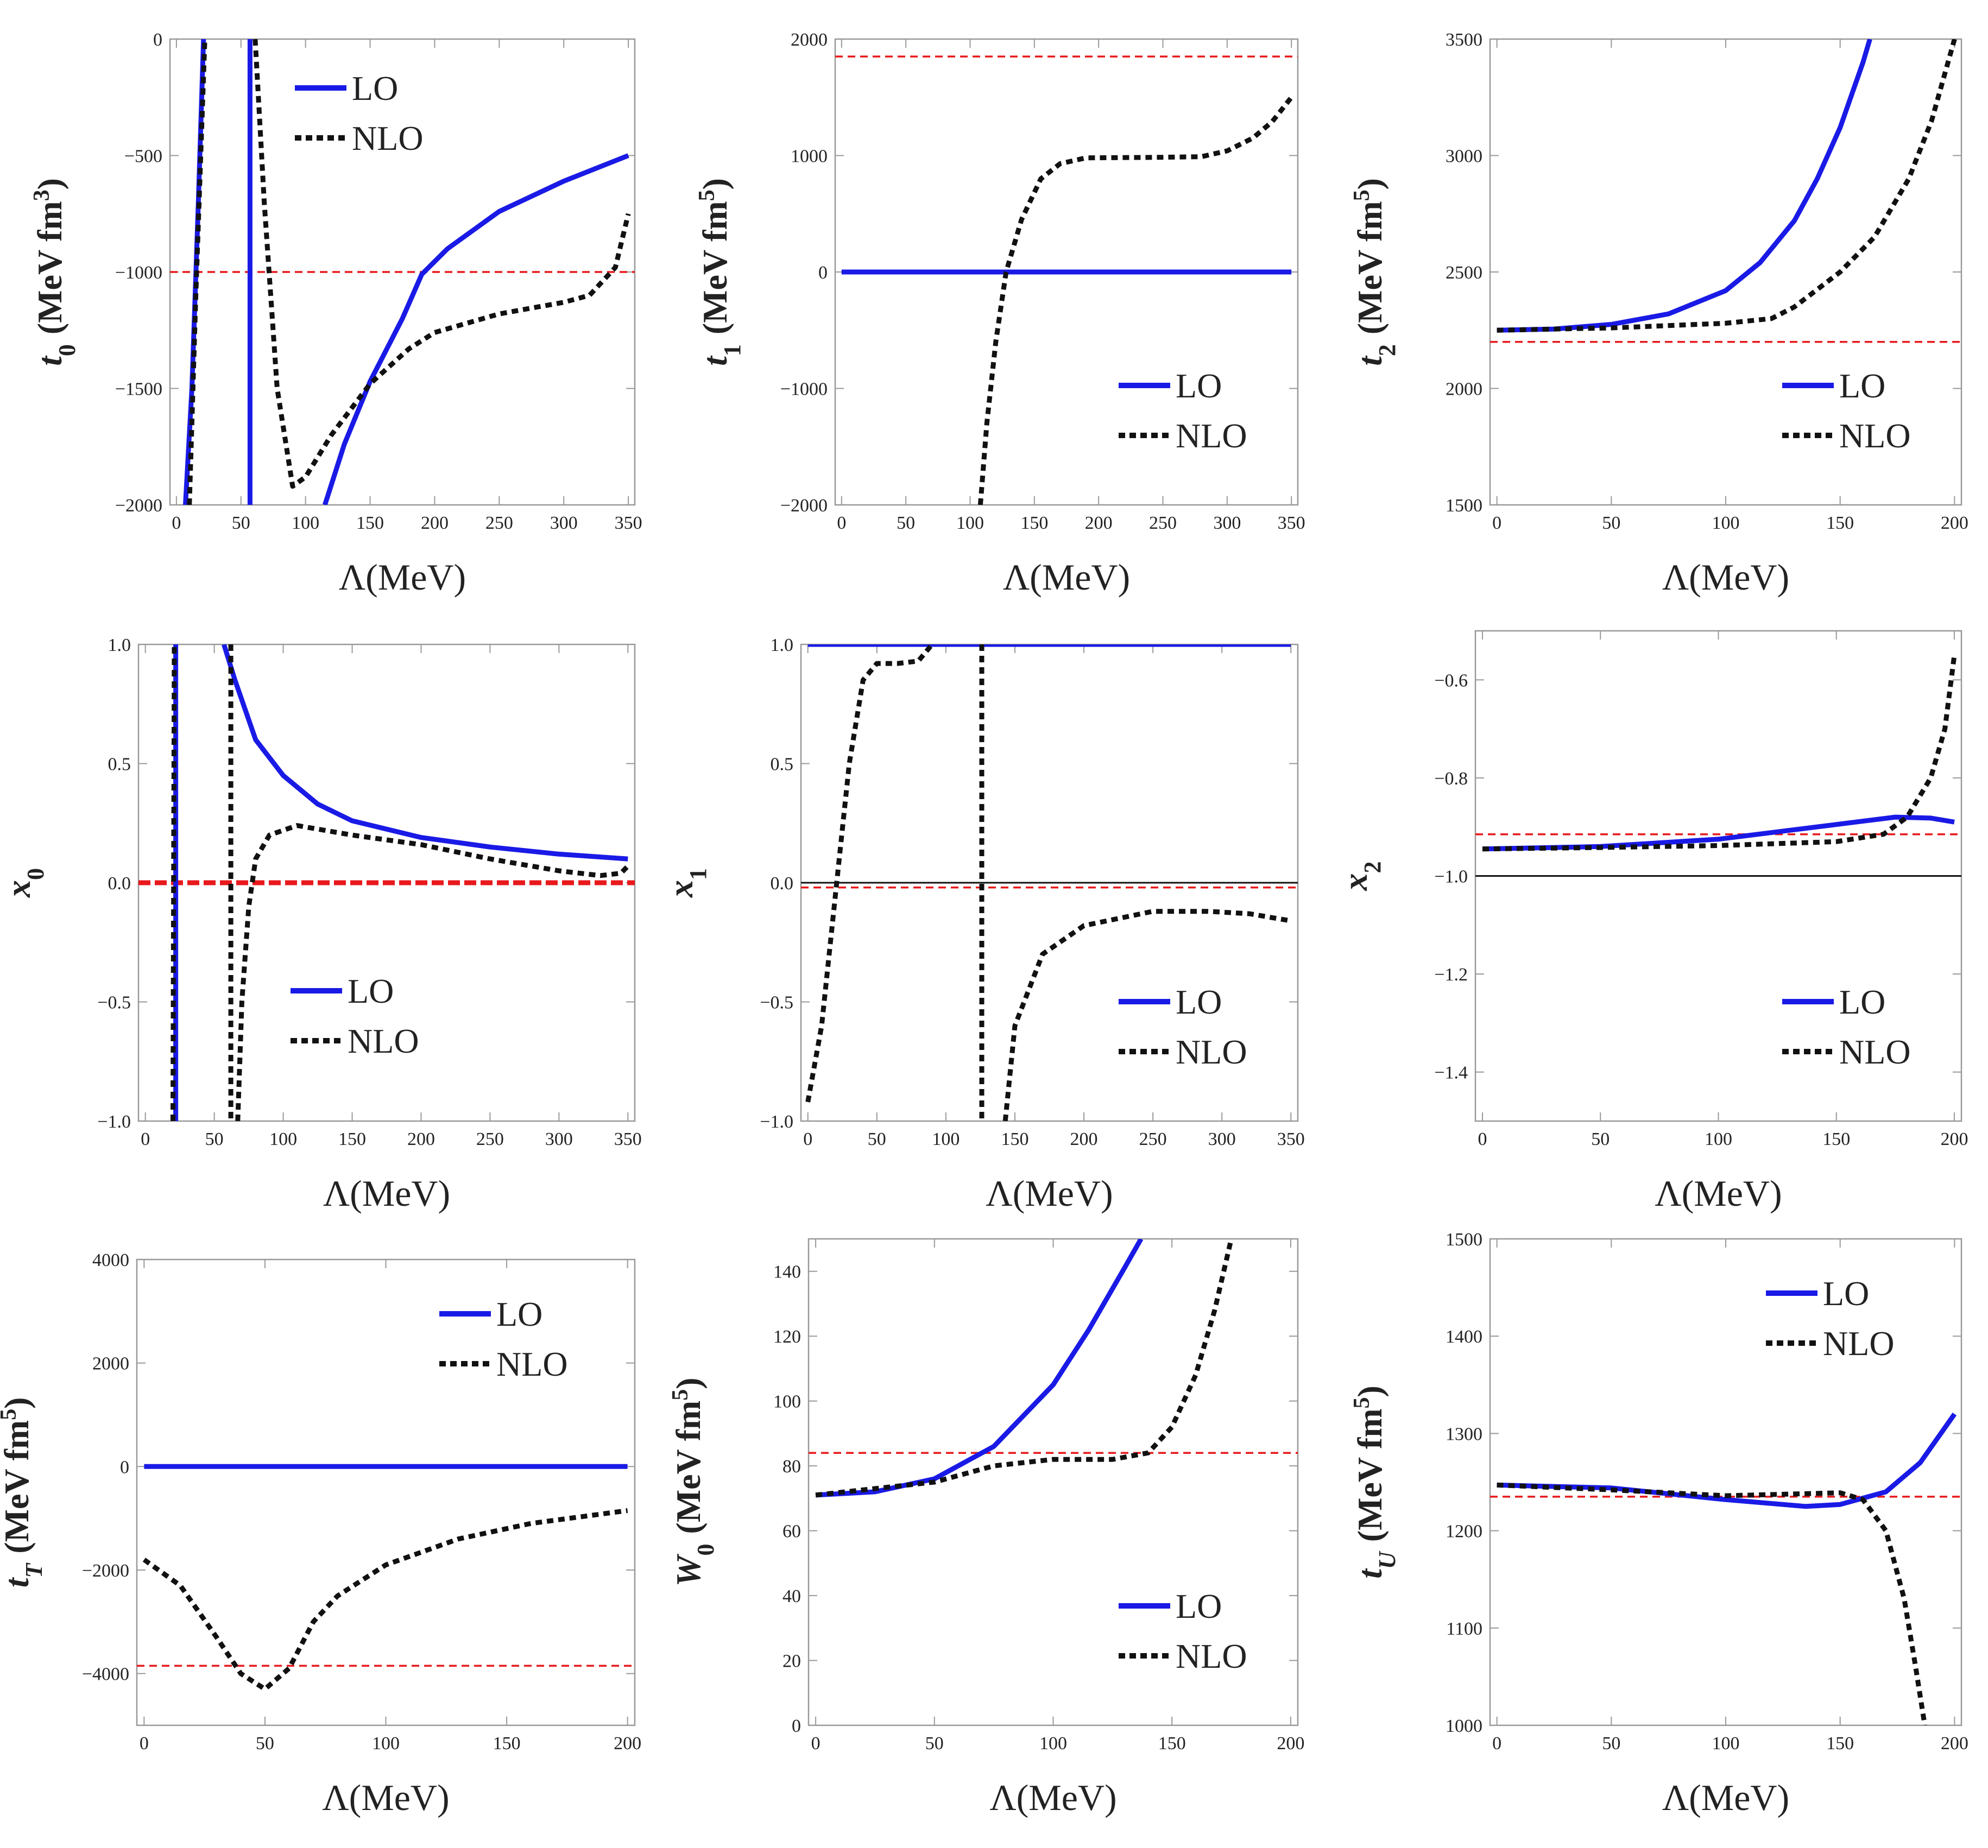 This screenshot has height=1848, width=1988. Describe the element at coordinates (782, 884) in the screenshot. I see `y-tick-label: 0.0` at that location.